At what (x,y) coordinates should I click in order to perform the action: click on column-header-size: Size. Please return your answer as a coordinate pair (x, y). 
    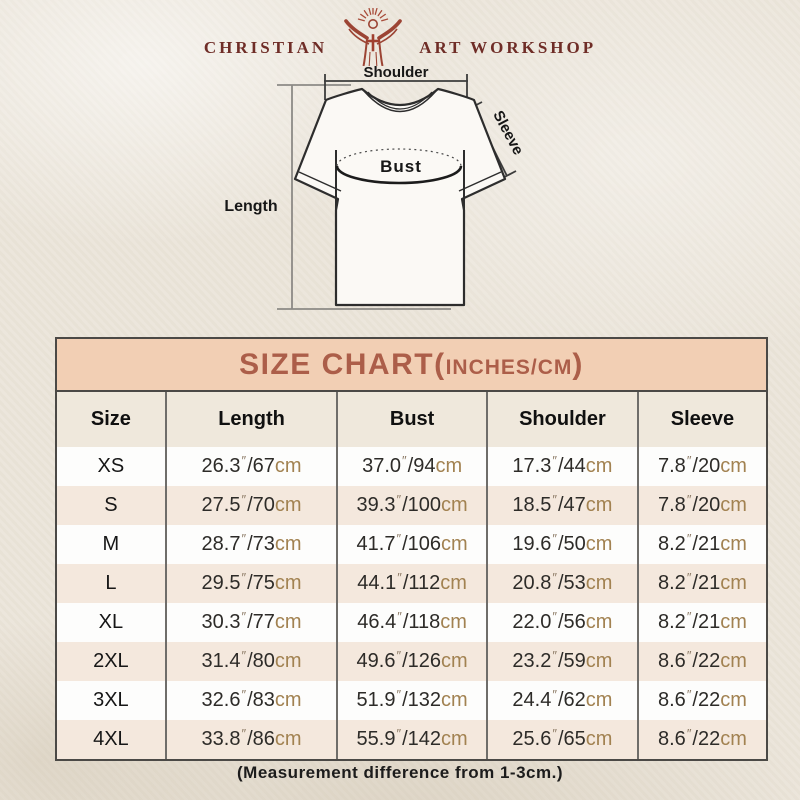
    Looking at the image, I should click on (111, 419).